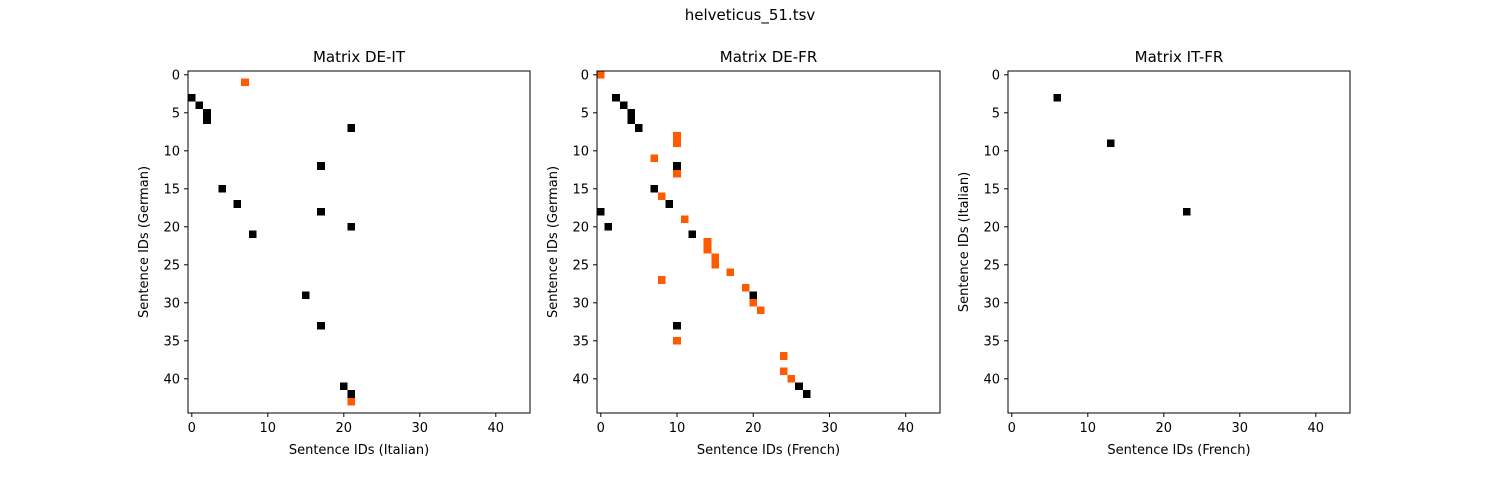 The width and height of the screenshot is (1500, 480). Describe the element at coordinates (750, 15) in the screenshot. I see `figure-title: helveticus_51.tsv` at that location.